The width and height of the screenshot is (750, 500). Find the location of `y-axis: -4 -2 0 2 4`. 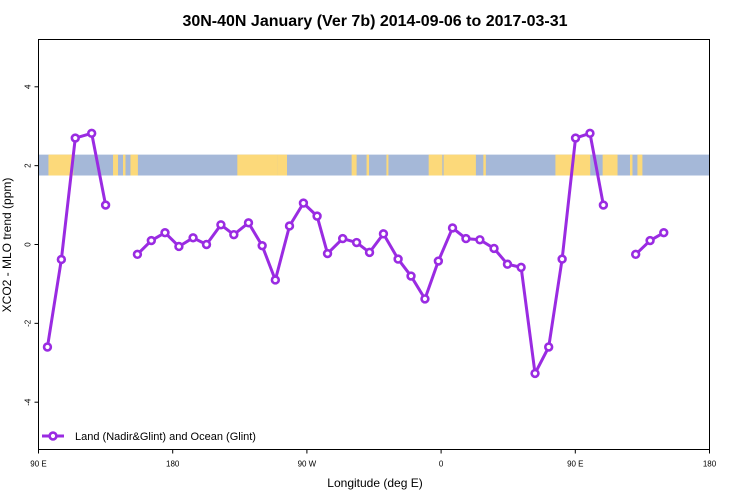

y-axis: -4 -2 0 2 4 is located at coordinates (31, 245).